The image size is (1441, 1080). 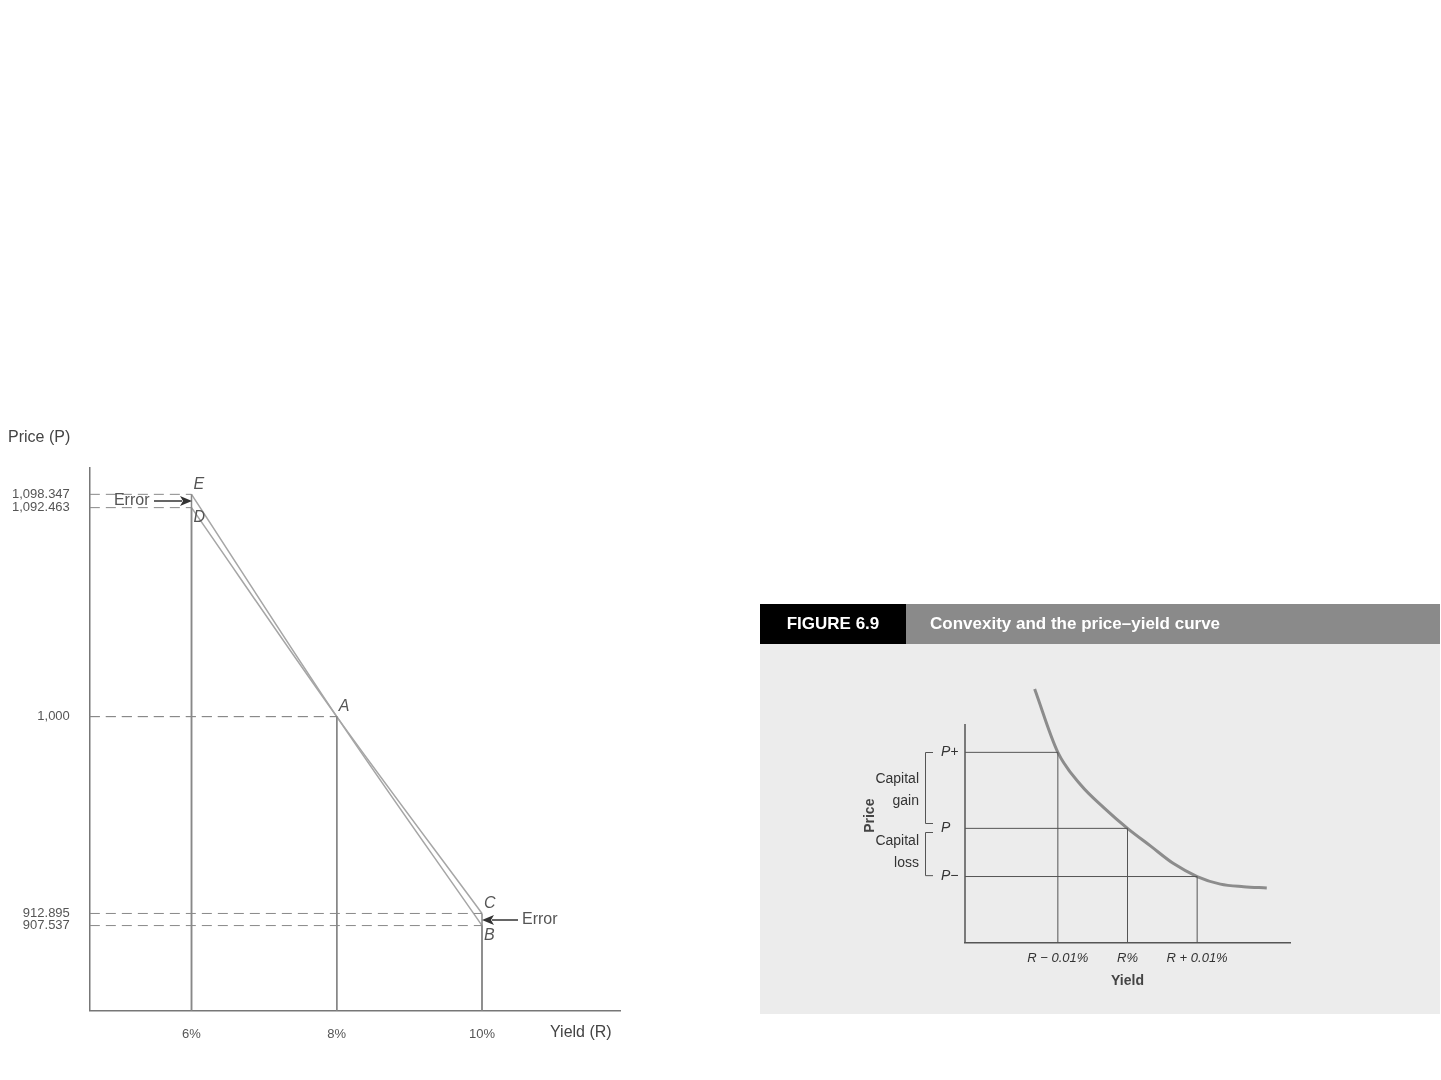 What do you see at coordinates (199, 517) in the screenshot?
I see `annotation: D` at bounding box center [199, 517].